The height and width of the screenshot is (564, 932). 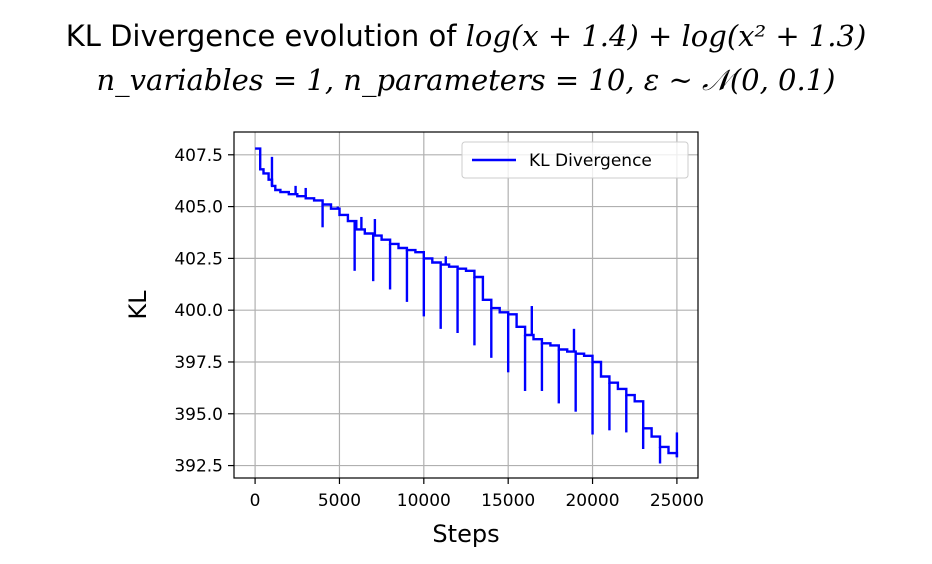 What do you see at coordinates (198, 415) in the screenshot?
I see `y-tick-label: 395.0` at bounding box center [198, 415].